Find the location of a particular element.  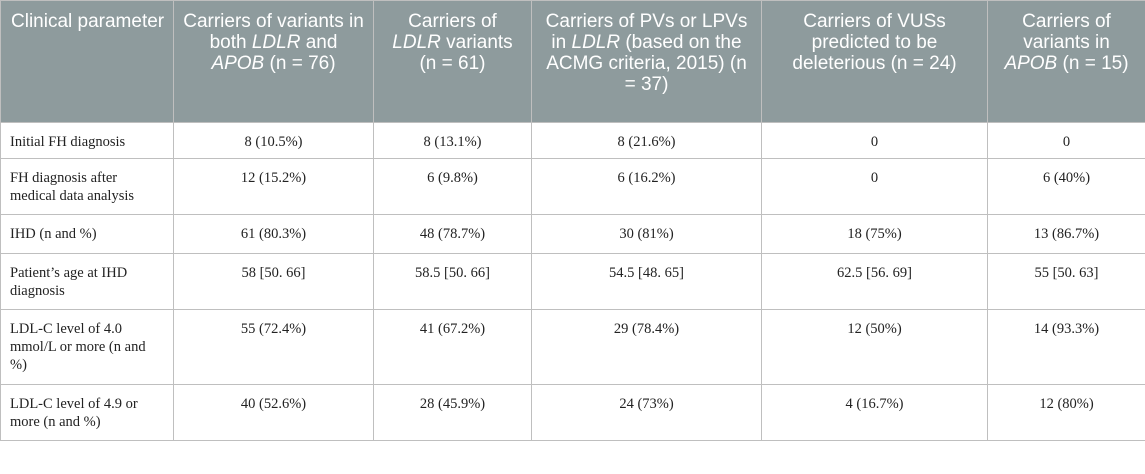

header-apob-variants: Carriers of variants in APOB (n = 15) is located at coordinates (1066, 61).